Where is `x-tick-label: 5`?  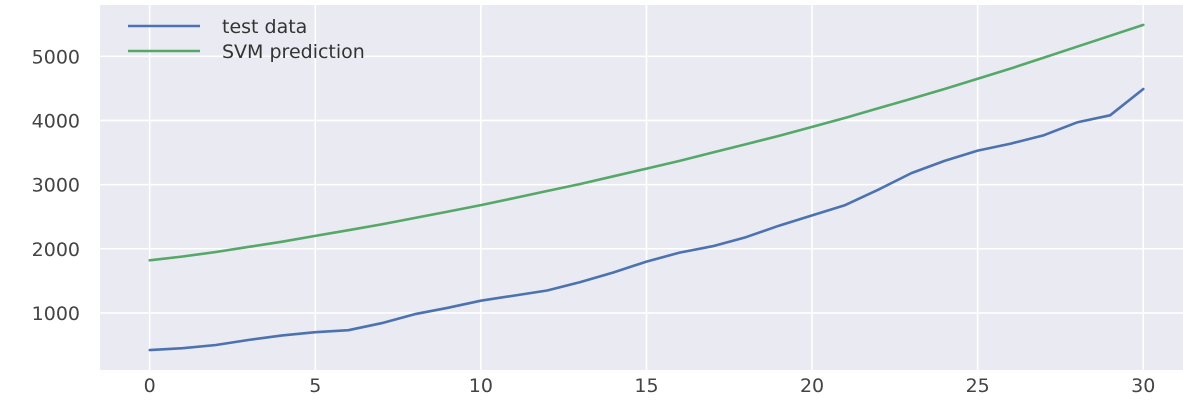 x-tick-label: 5 is located at coordinates (315, 386).